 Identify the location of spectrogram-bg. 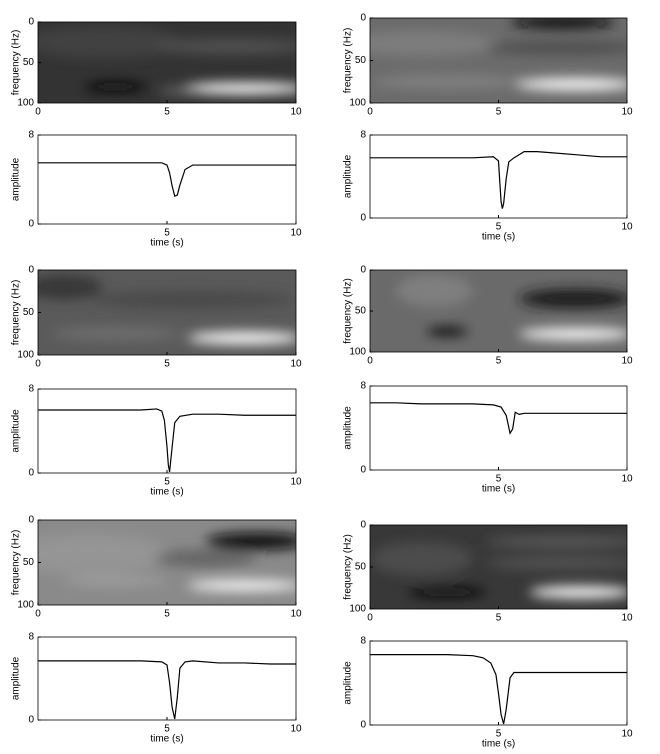
(498, 60).